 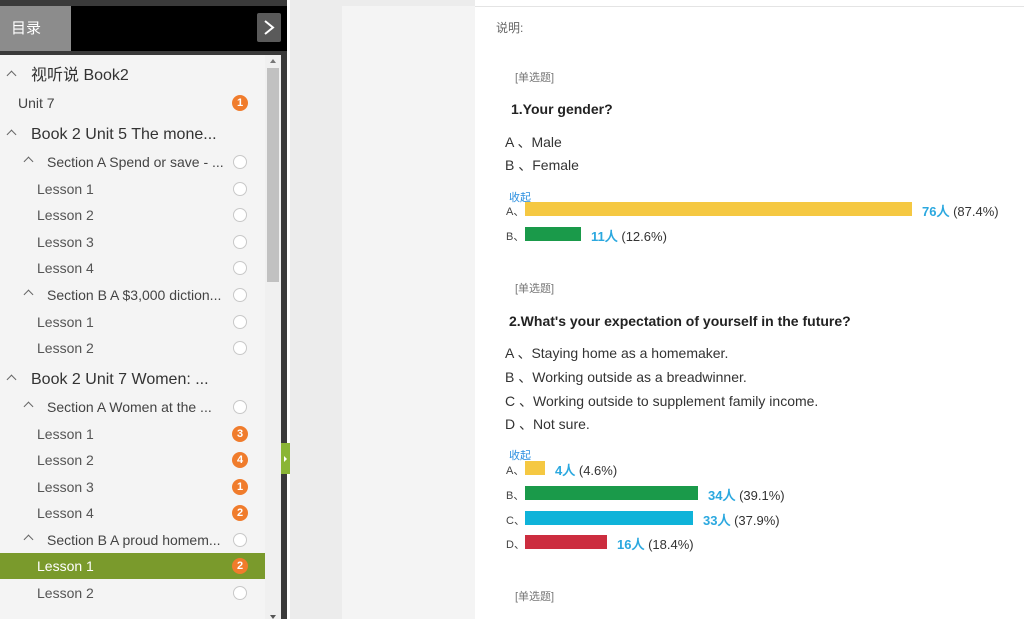 What do you see at coordinates (36, 103) in the screenshot?
I see `tree-item-label: Unit 7` at bounding box center [36, 103].